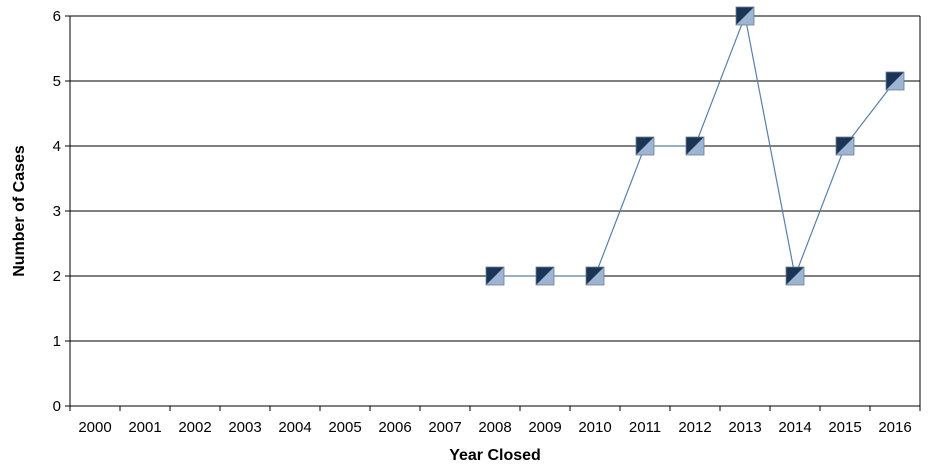 Image resolution: width=932 pixels, height=473 pixels. Describe the element at coordinates (57, 146) in the screenshot. I see `y-tick-label-4: 4` at that location.